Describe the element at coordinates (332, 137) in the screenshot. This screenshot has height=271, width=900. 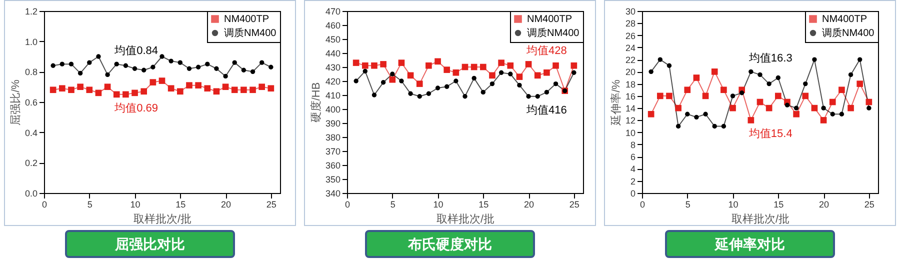
I see `y-tick-label: 380` at that location.